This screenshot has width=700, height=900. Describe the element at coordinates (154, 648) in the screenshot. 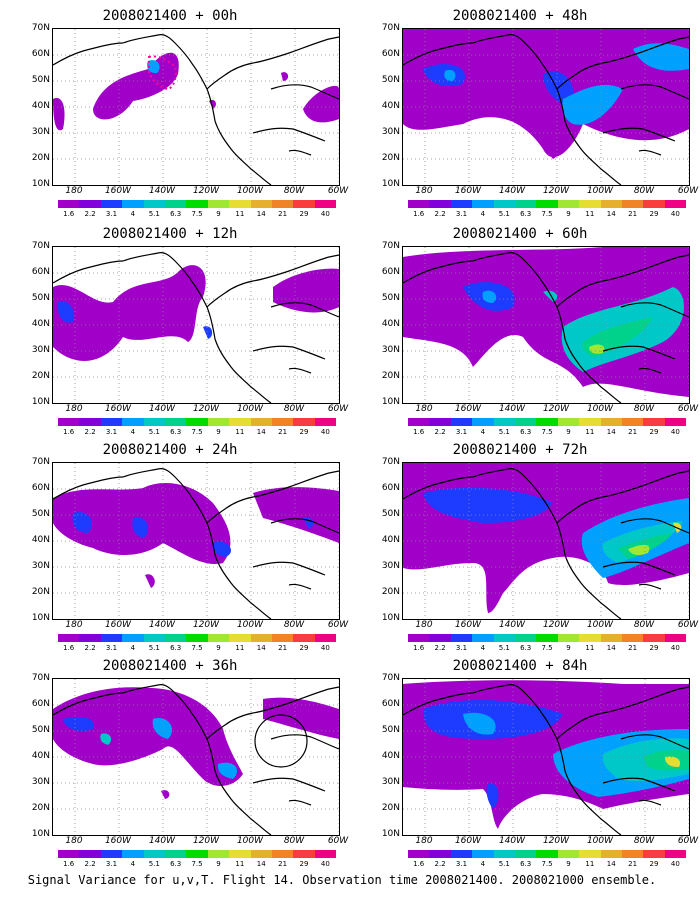

I see `colorbar-label: 5.1` at that location.